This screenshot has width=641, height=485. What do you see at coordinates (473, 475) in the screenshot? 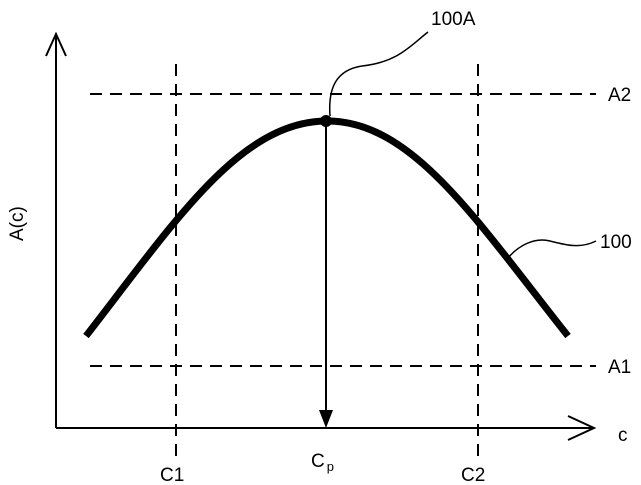
I see `right-bound-label: C2` at bounding box center [473, 475].